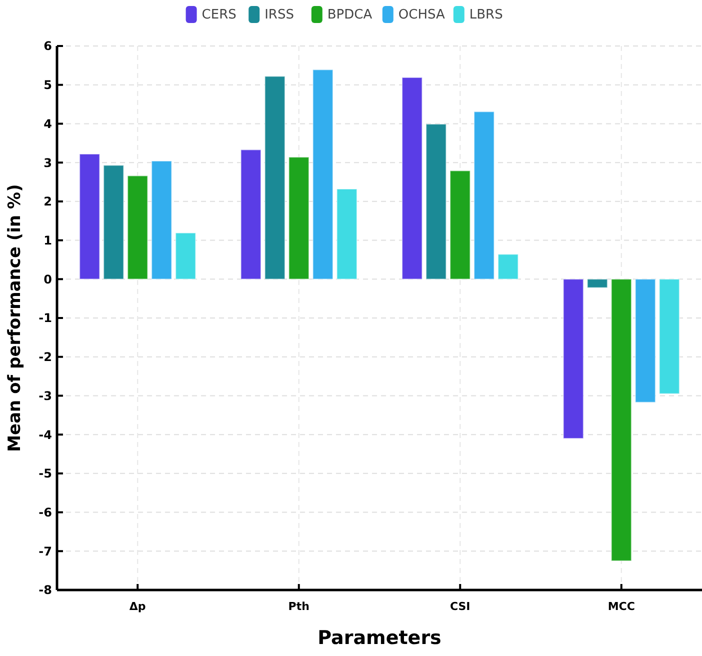 The image size is (702, 656). What do you see at coordinates (45, 435) in the screenshot?
I see `y-tick-label: -4` at bounding box center [45, 435].